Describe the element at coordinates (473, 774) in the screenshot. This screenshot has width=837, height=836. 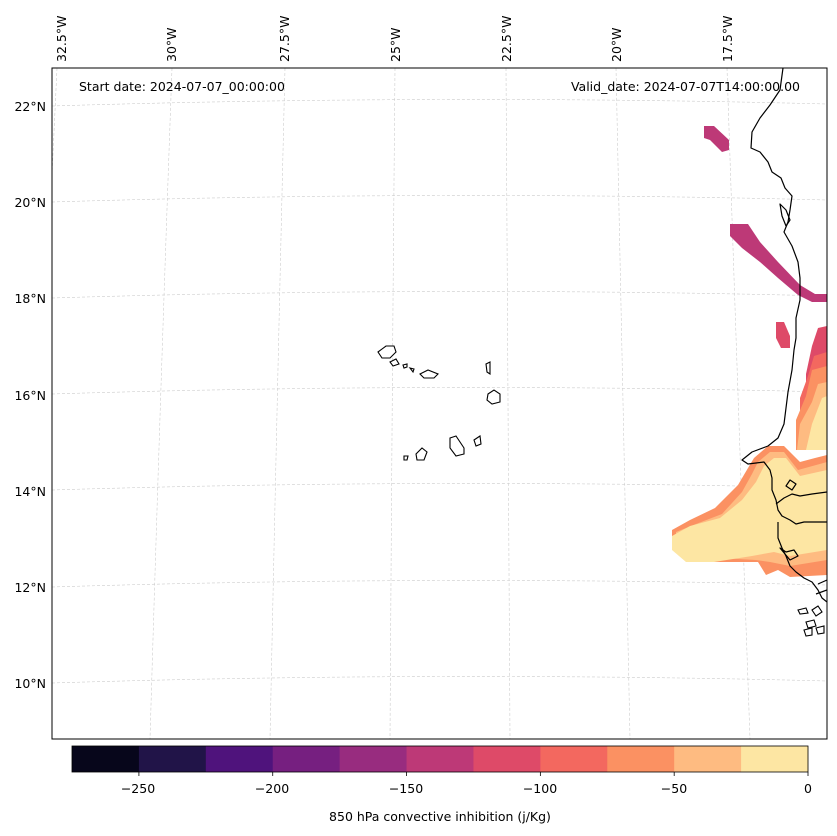
I see `colorbar-ticks` at that location.